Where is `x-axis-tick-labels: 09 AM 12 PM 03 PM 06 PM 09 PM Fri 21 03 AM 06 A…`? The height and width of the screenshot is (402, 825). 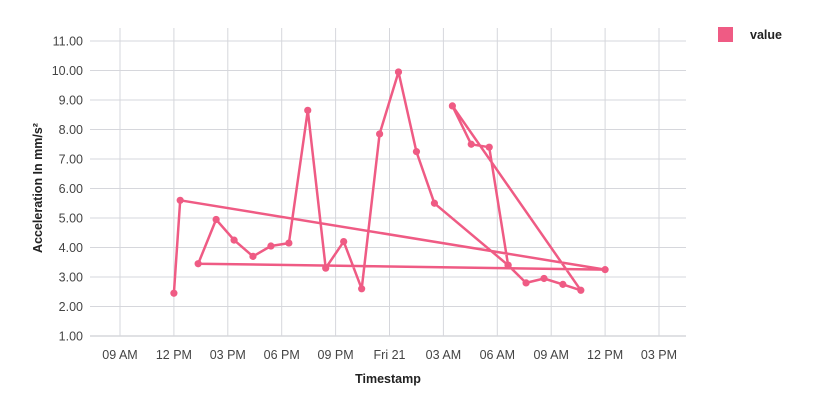
x-axis-tick-labels: 09 AM 12 PM 03 PM 06 PM 09 PM Fri 21 03 AM 06 A… is located at coordinates (389, 355).